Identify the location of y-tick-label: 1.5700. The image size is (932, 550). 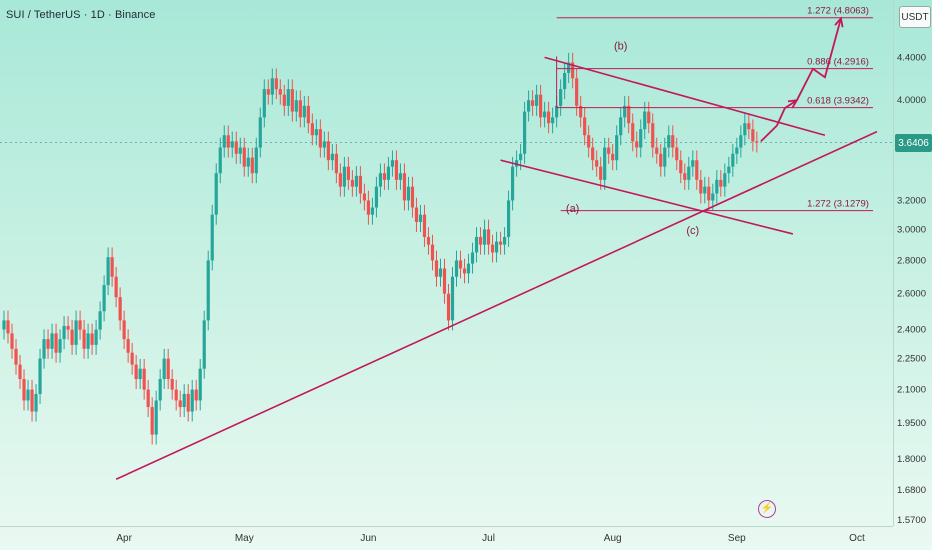
(911, 520).